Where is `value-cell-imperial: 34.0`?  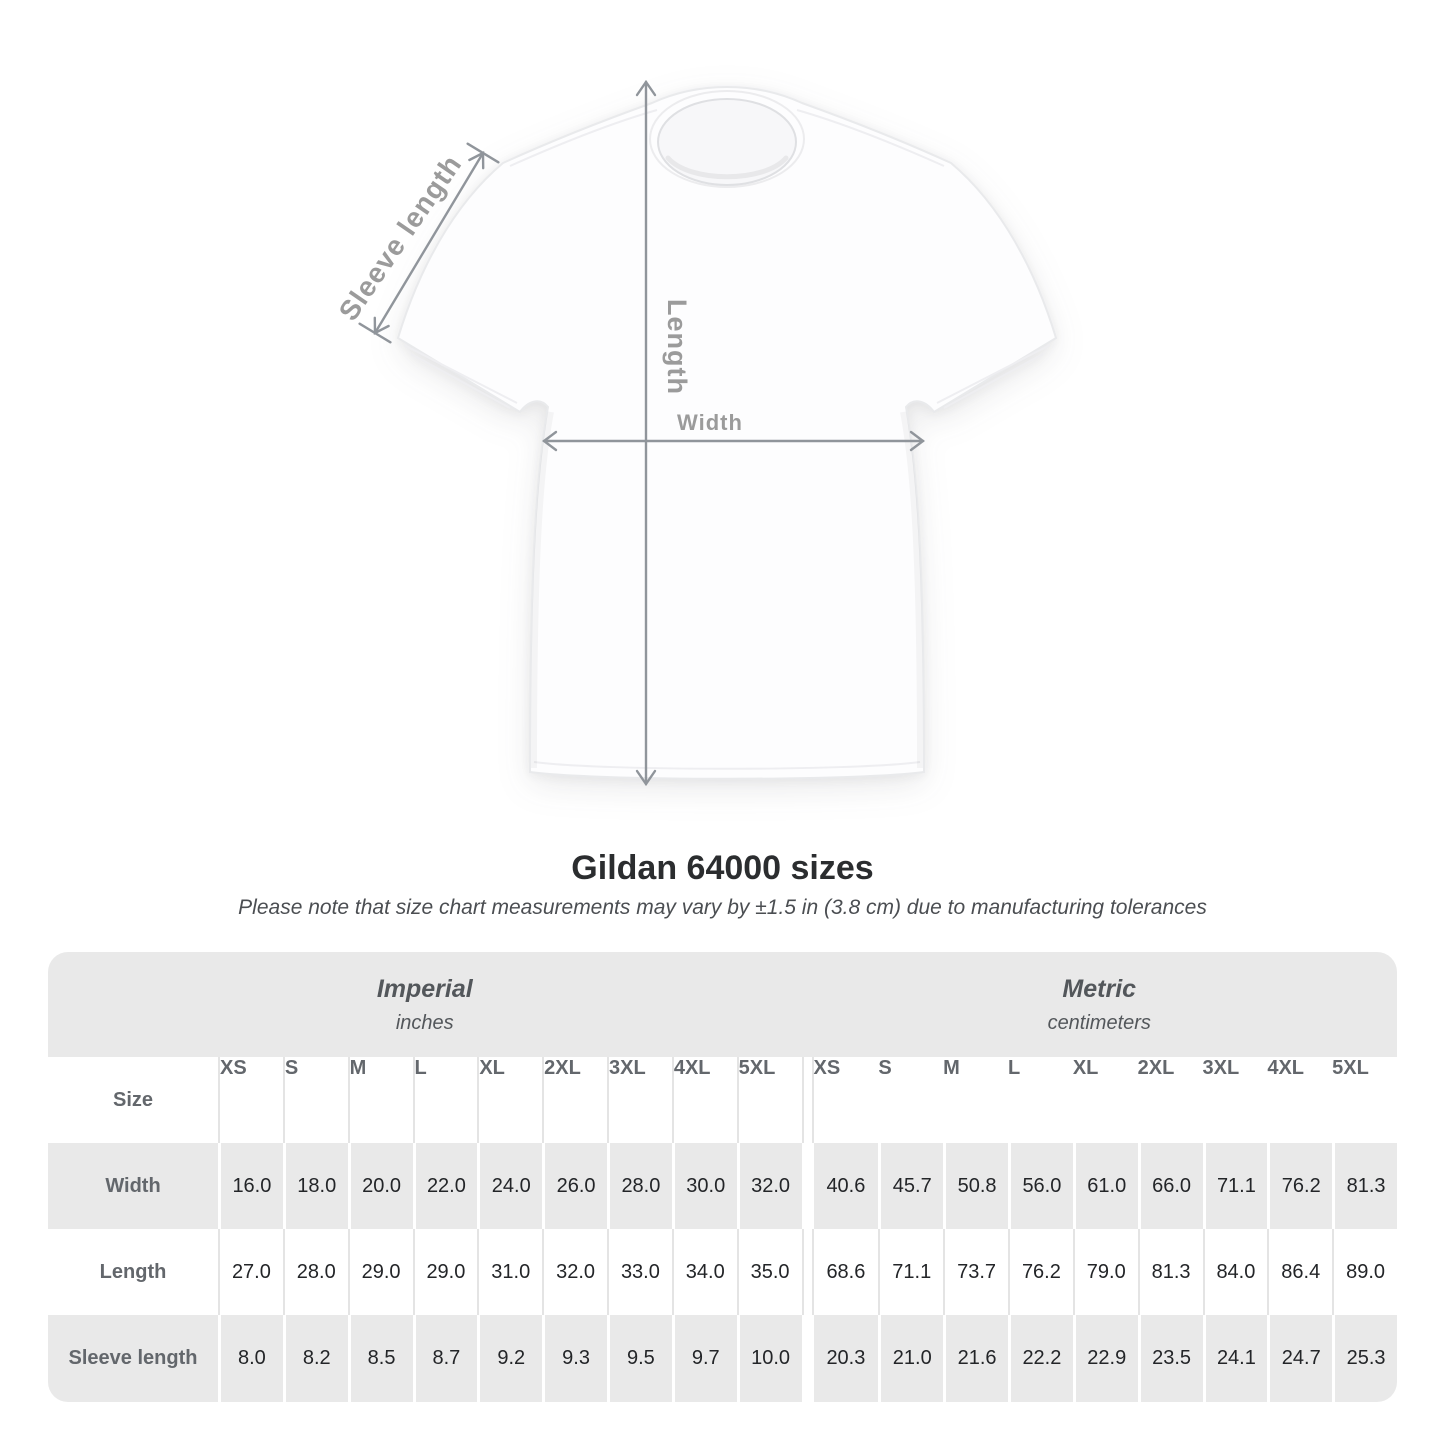
value-cell-imperial: 34.0 is located at coordinates (704, 1272).